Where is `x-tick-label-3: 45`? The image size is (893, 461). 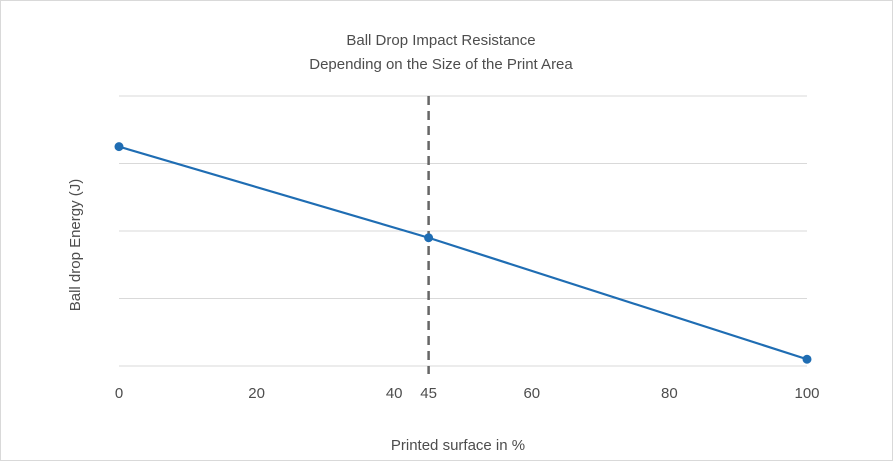
x-tick-label-3: 45 is located at coordinates (428, 393).